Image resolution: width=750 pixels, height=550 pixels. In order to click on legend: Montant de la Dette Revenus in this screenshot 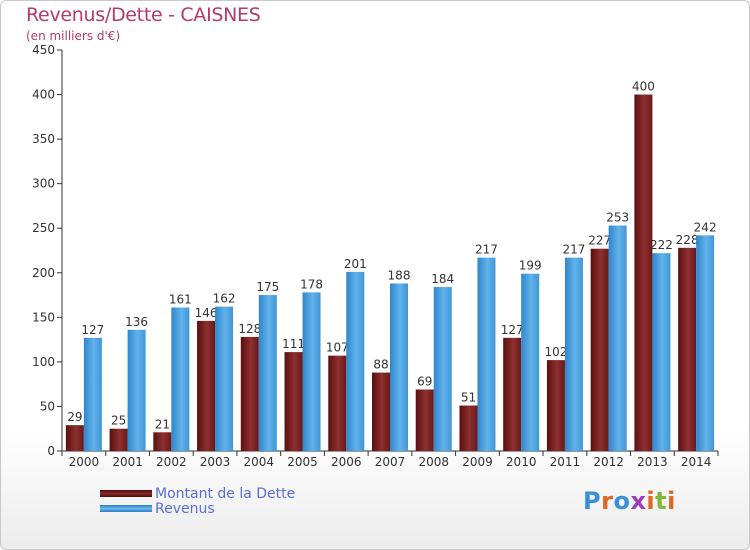, I will do `click(198, 501)`.